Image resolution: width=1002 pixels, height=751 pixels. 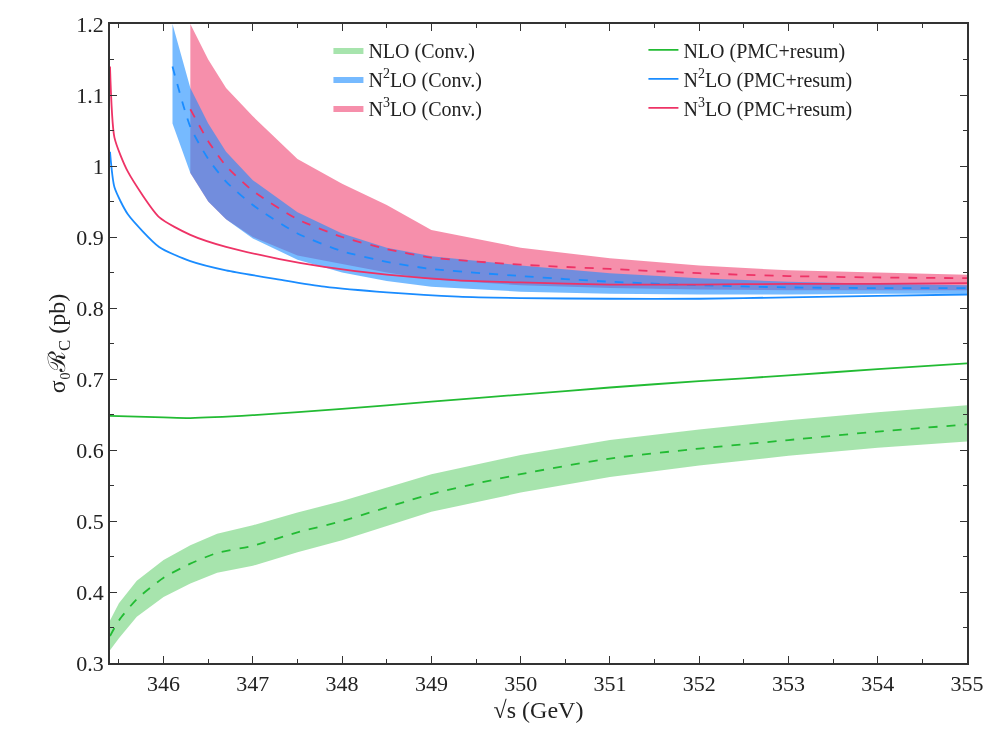 What do you see at coordinates (768, 108) in the screenshot?
I see `legend-label: N$^{3}$LO (PMC+resum)` at bounding box center [768, 108].